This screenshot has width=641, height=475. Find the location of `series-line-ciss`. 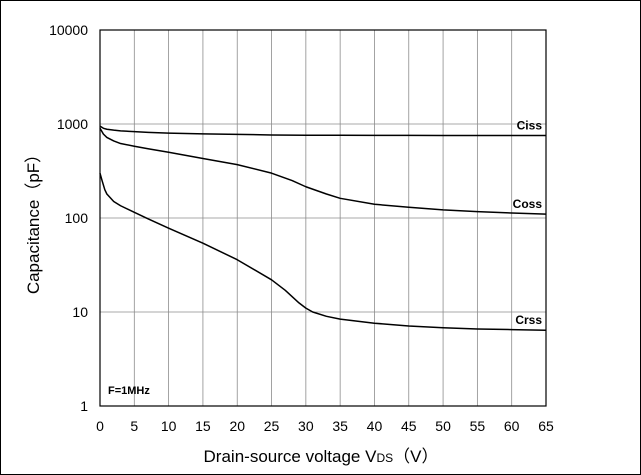

series-line-ciss is located at coordinates (322, 131).